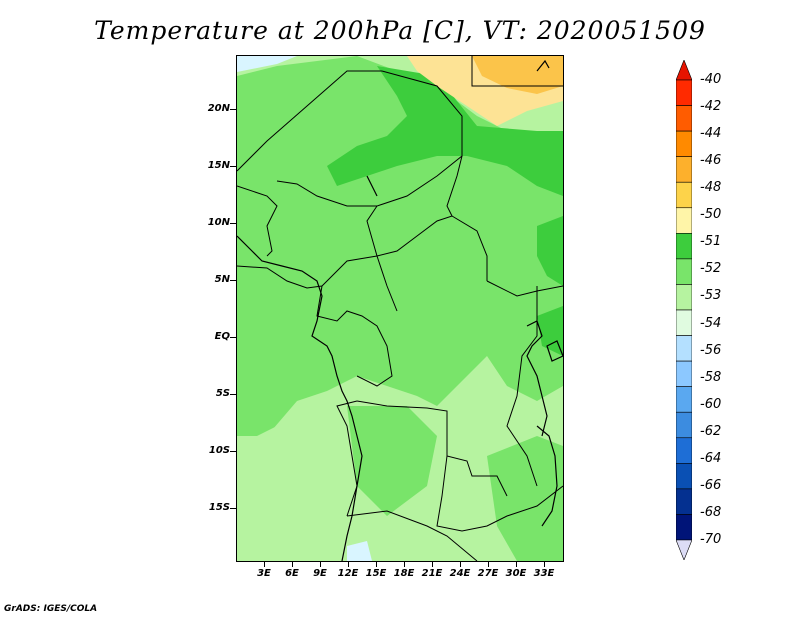 Image resolution: width=800 pixels, height=618 pixels. What do you see at coordinates (711, 215) in the screenshot?
I see `colorbar-label: -50` at bounding box center [711, 215].